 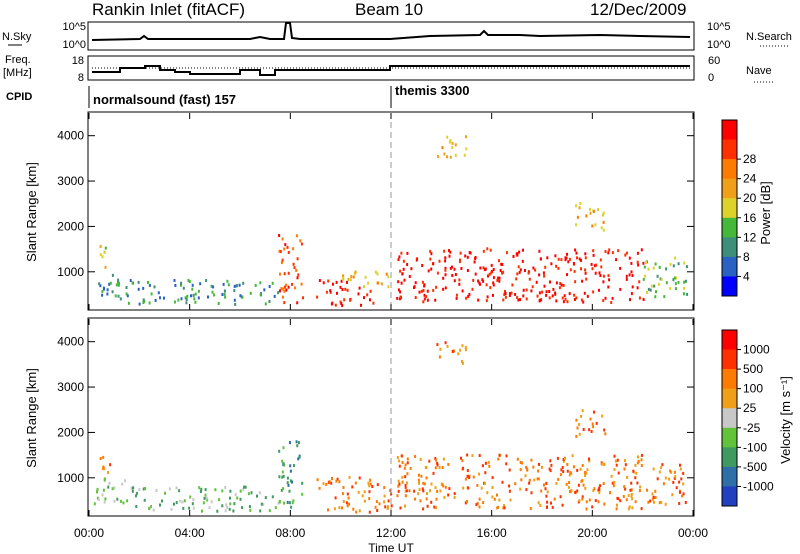 I want to click on colorbar-tick-label: 12, so click(x=750, y=237).